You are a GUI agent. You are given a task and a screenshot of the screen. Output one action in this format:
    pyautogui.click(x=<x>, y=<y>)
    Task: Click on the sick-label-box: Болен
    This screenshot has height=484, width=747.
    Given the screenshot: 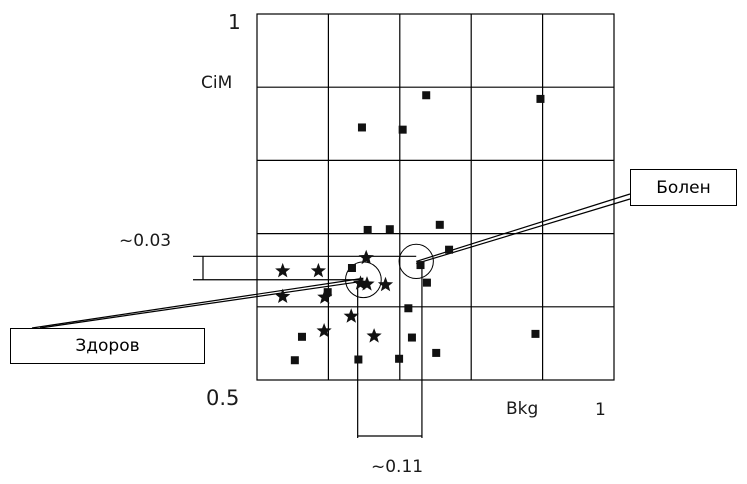 What is the action you would take?
    pyautogui.click(x=683, y=187)
    